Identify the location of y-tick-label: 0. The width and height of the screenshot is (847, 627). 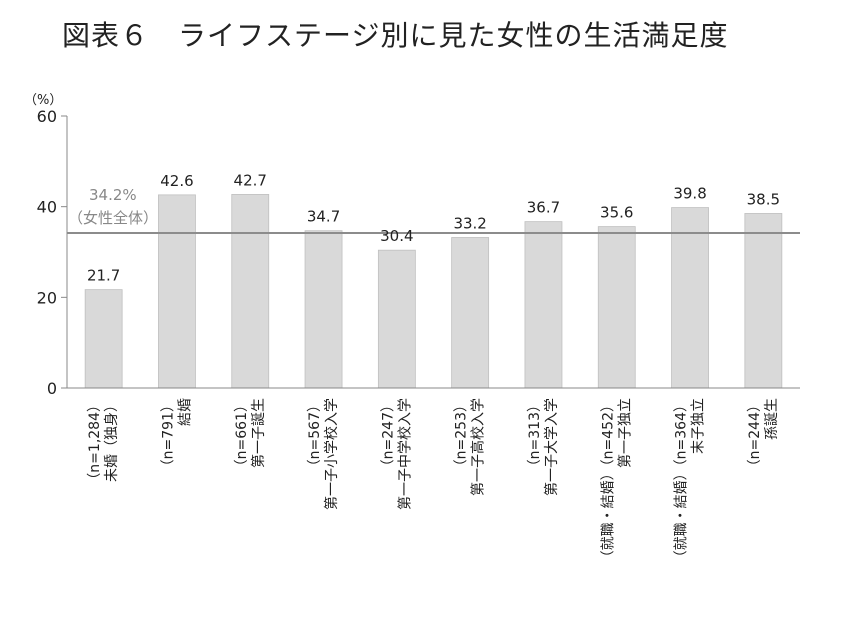
(52, 388).